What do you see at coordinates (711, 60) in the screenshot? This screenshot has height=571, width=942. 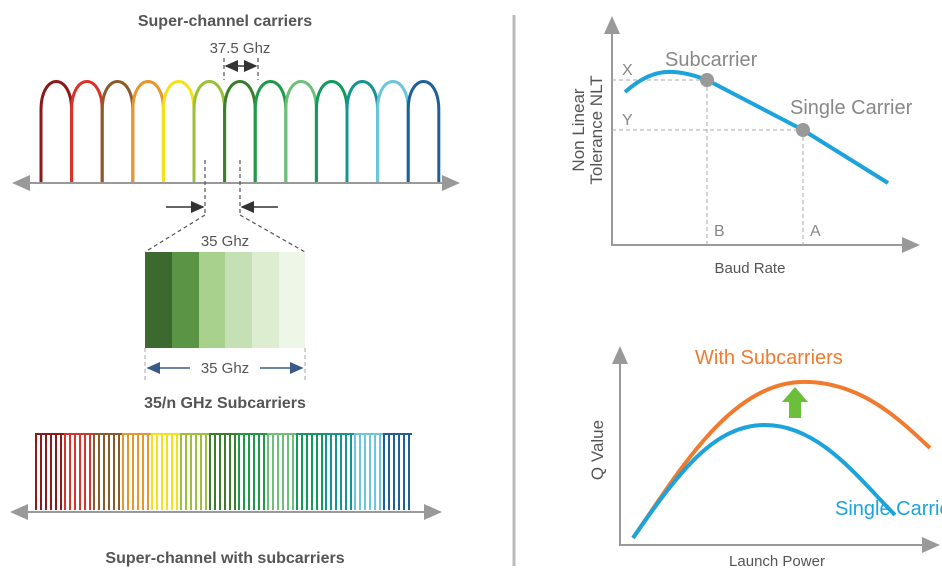 I see `point-label: Subcarrier` at bounding box center [711, 60].